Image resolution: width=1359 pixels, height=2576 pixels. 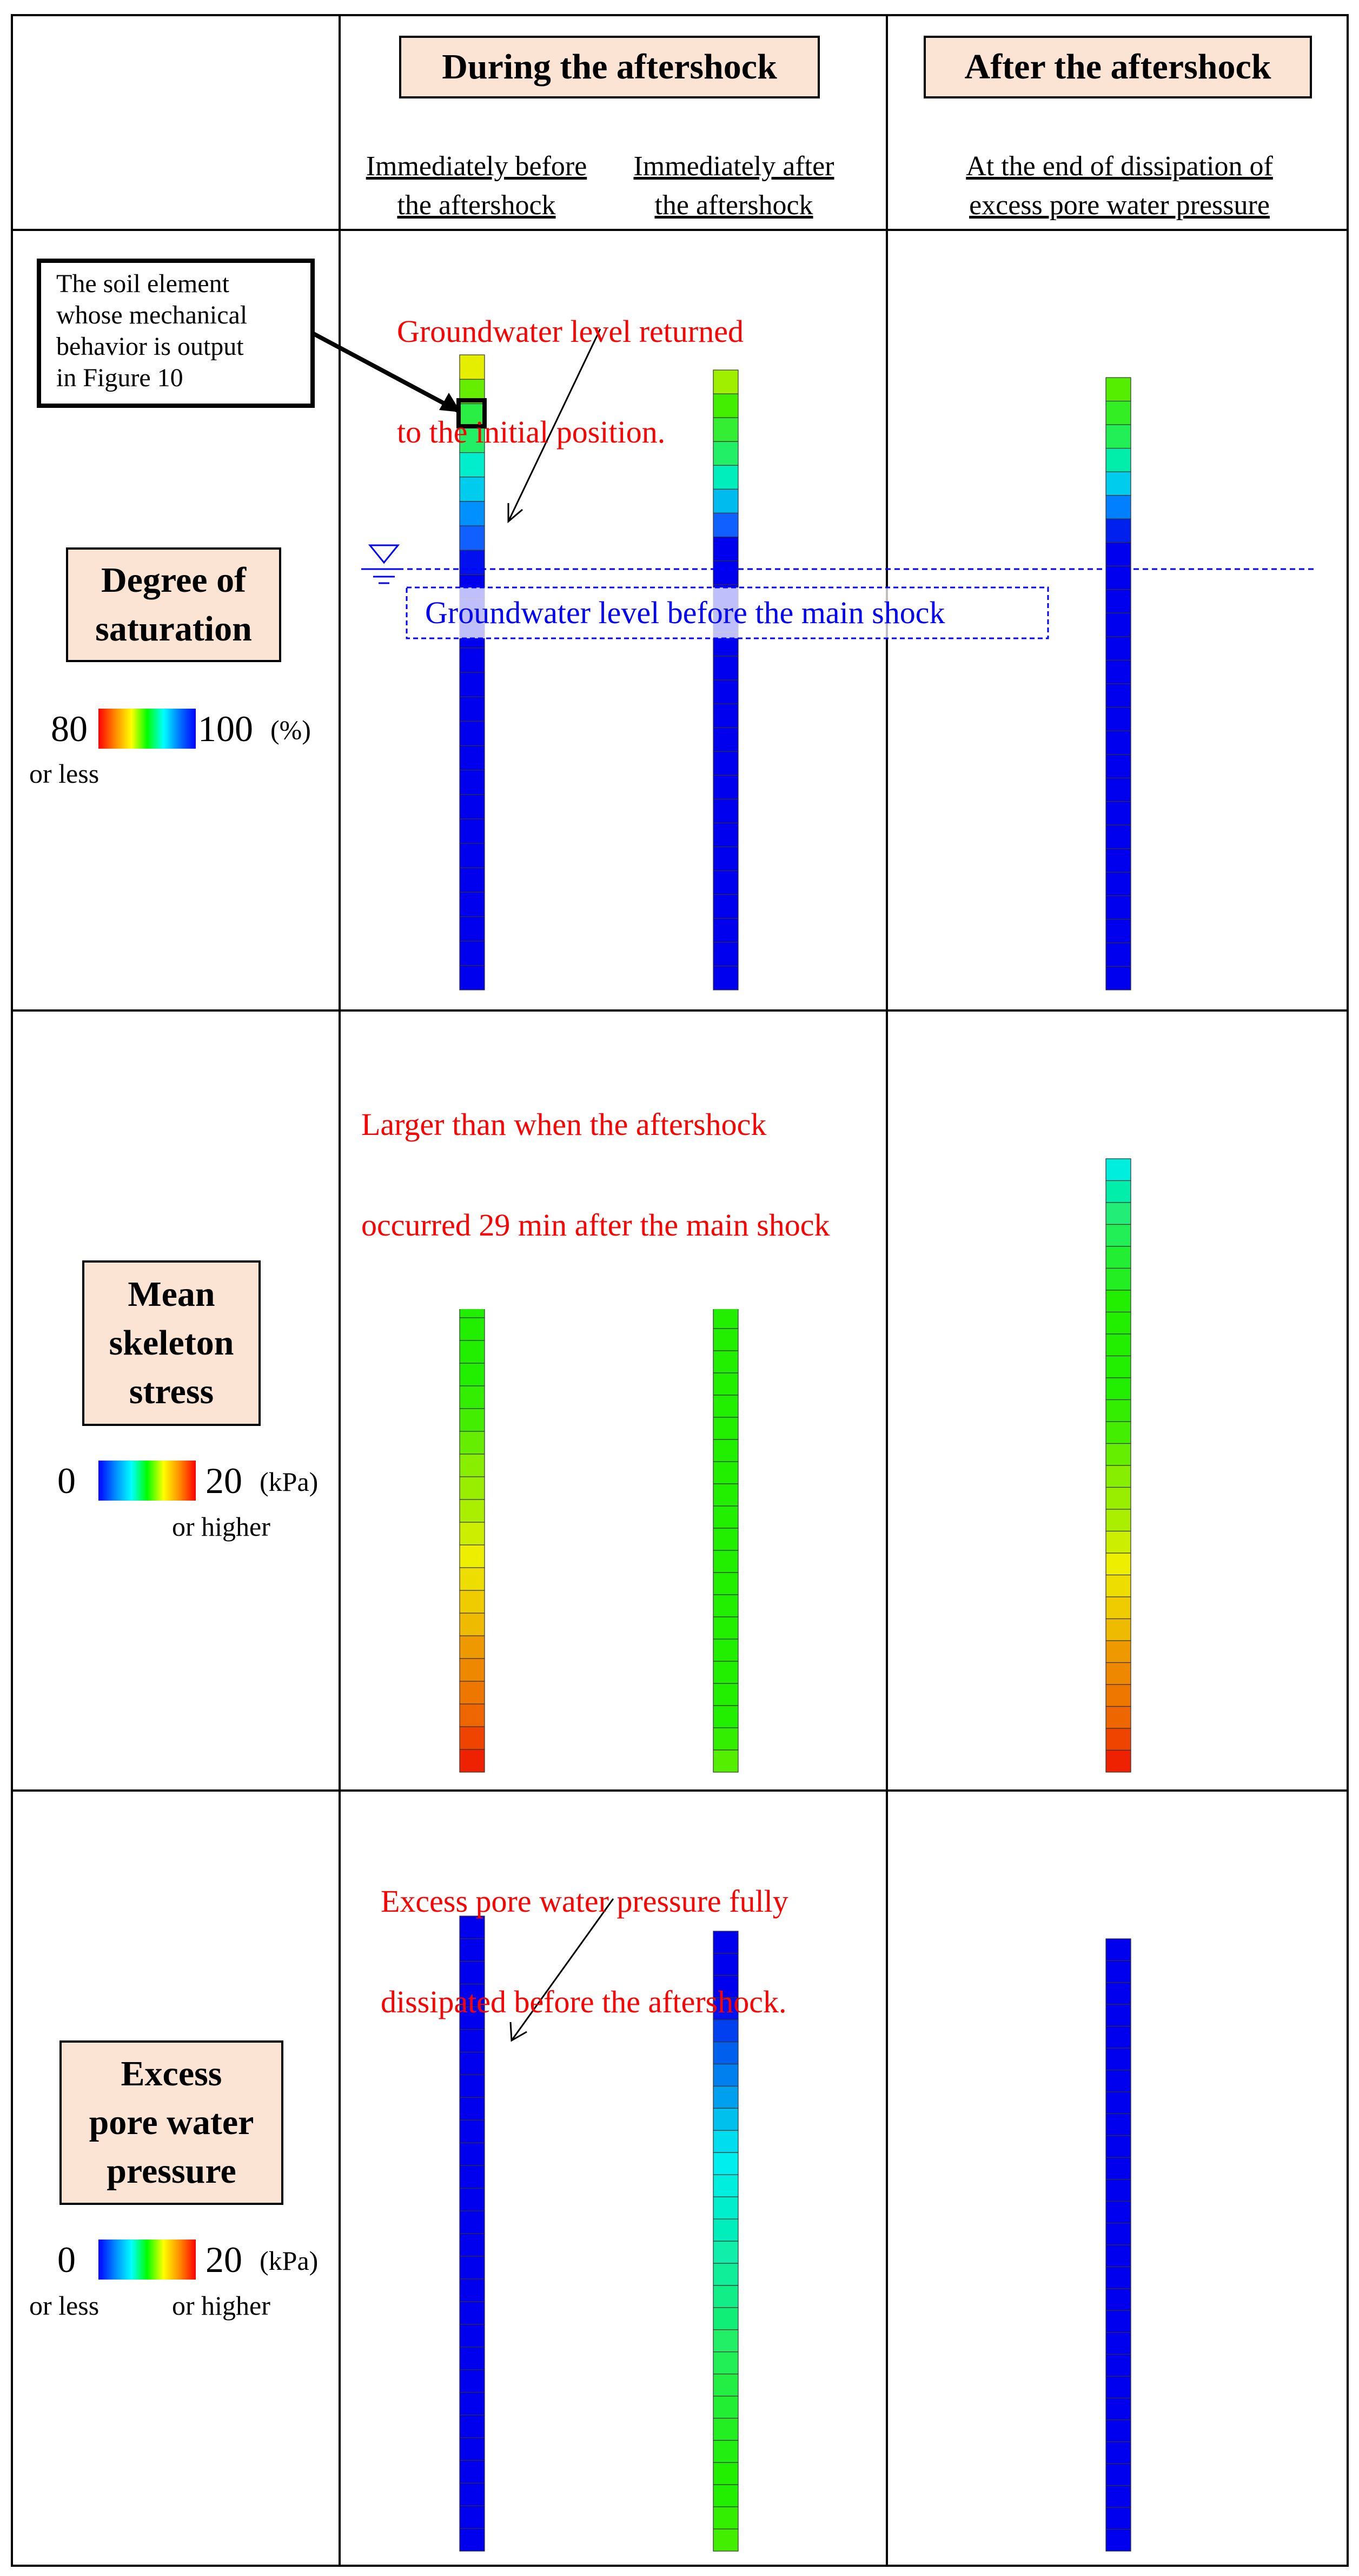 I want to click on saturation-scale-max: 100, so click(x=225, y=728).